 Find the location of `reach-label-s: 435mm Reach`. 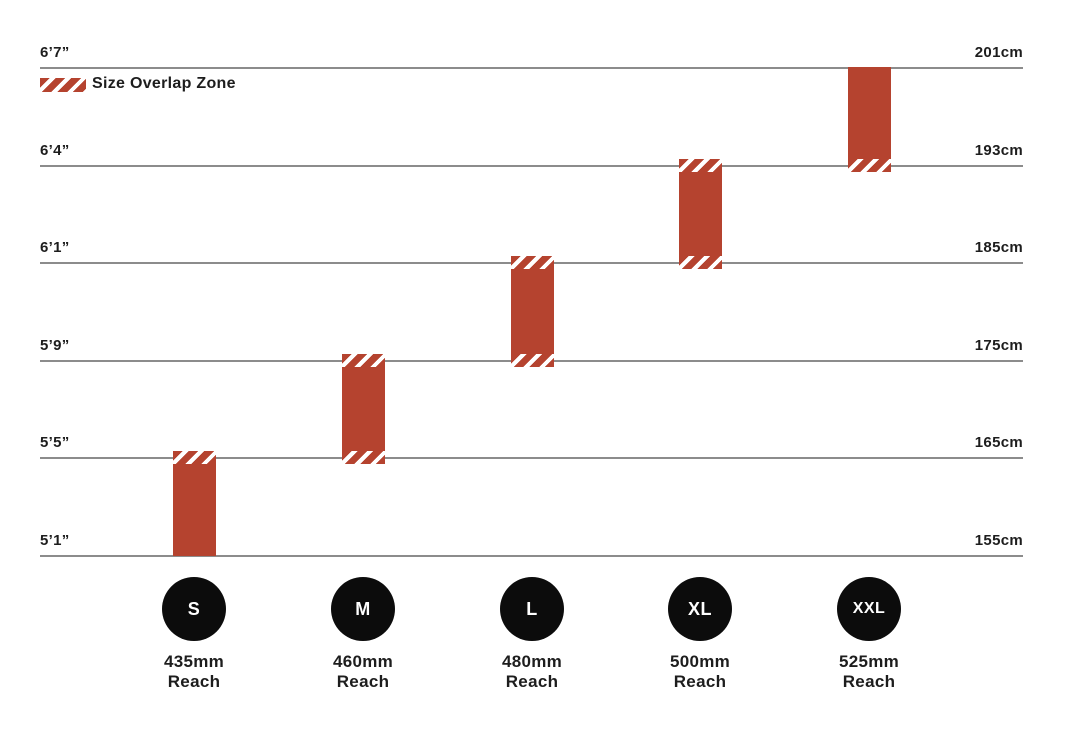

reach-label-s: 435mm Reach is located at coordinates (194, 672).